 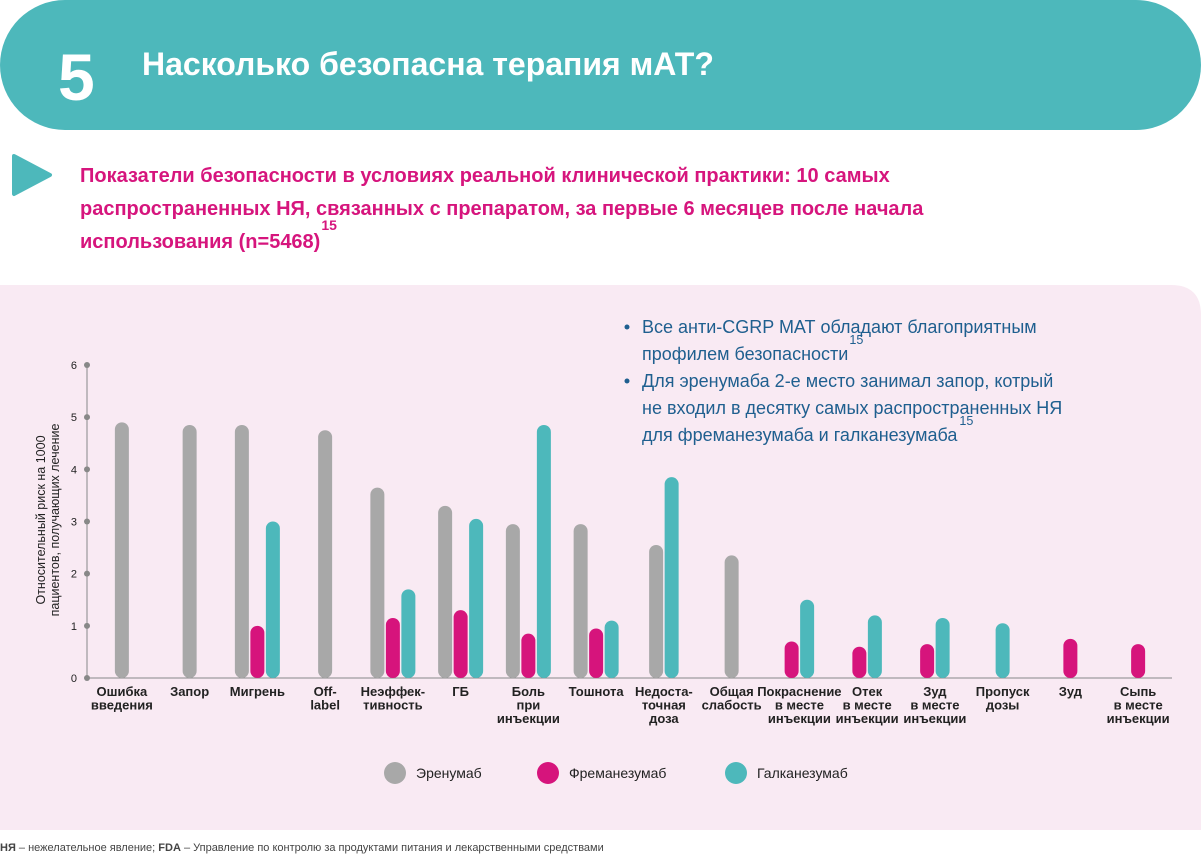 I want to click on y-axis-label: Относительный риск на 1000, so click(x=41, y=519).